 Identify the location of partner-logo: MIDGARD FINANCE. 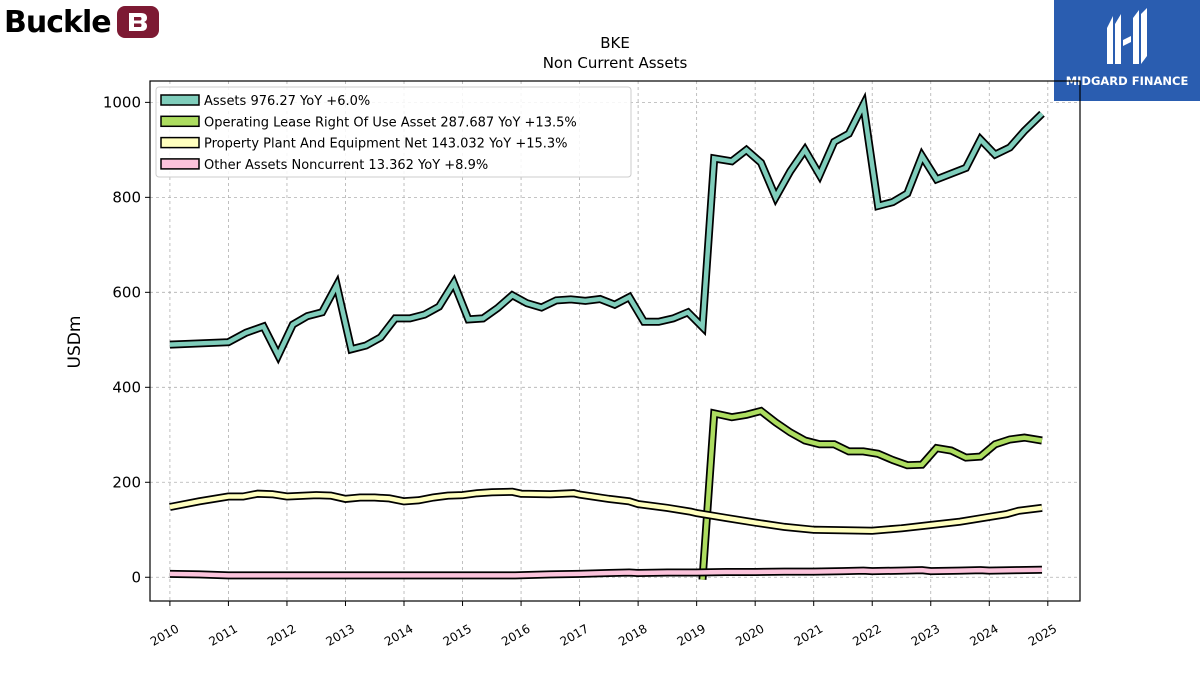
(1127, 50).